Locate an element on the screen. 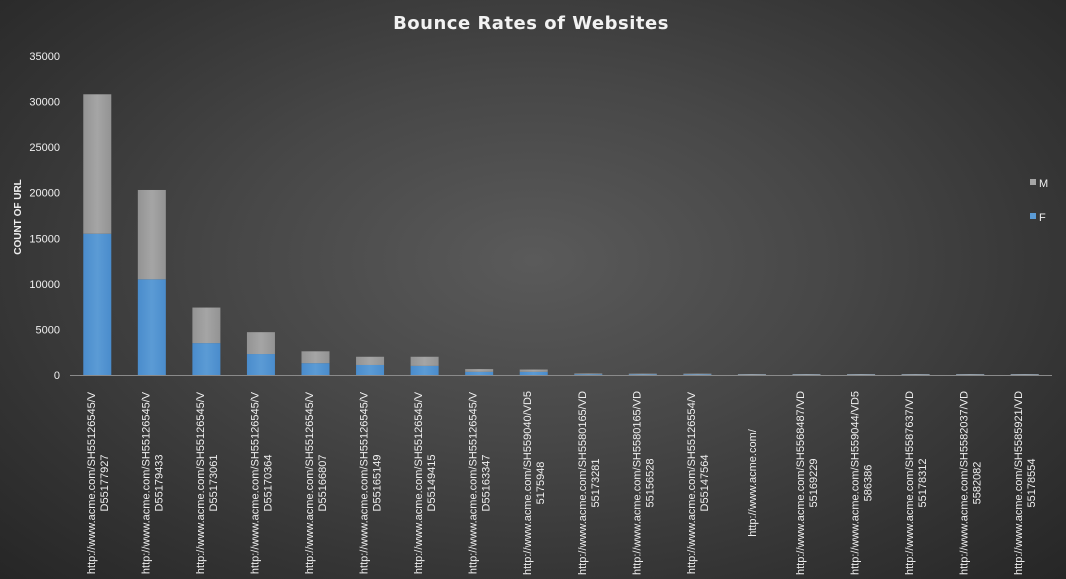 The width and height of the screenshot is (1066, 579). x-tick-label: D55170364 is located at coordinates (268, 483).